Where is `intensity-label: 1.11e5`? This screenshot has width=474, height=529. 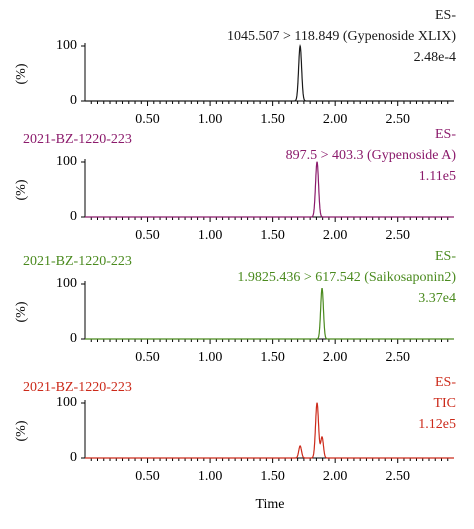 intensity-label: 1.11e5 is located at coordinates (437, 176).